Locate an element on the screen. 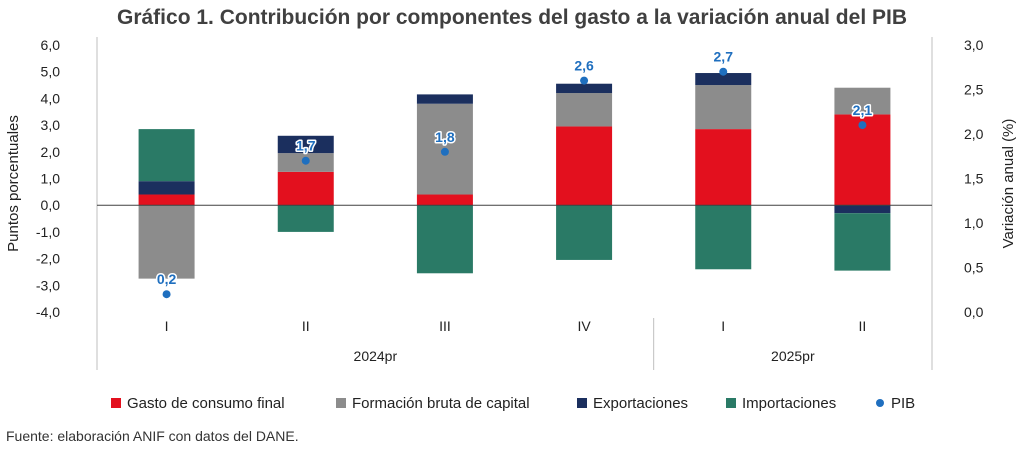 This screenshot has height=451, width=1024. legend-label: Gasto de consumo final is located at coordinates (206, 403).